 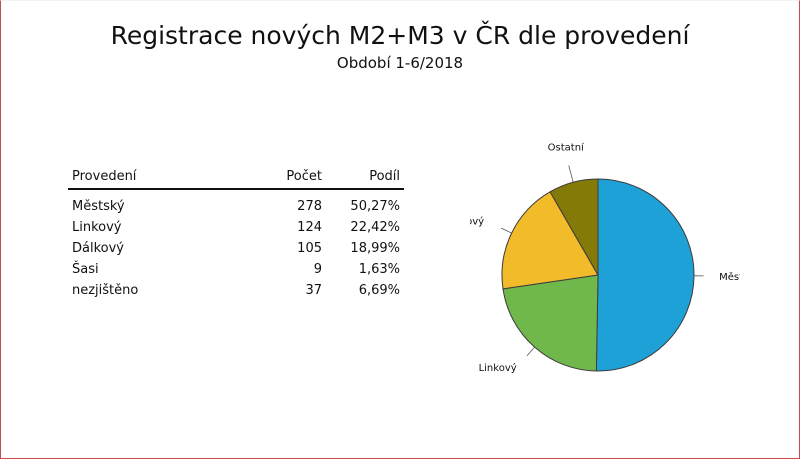 I want to click on table-row: Dálkový 105 18,99%, so click(x=236, y=248).